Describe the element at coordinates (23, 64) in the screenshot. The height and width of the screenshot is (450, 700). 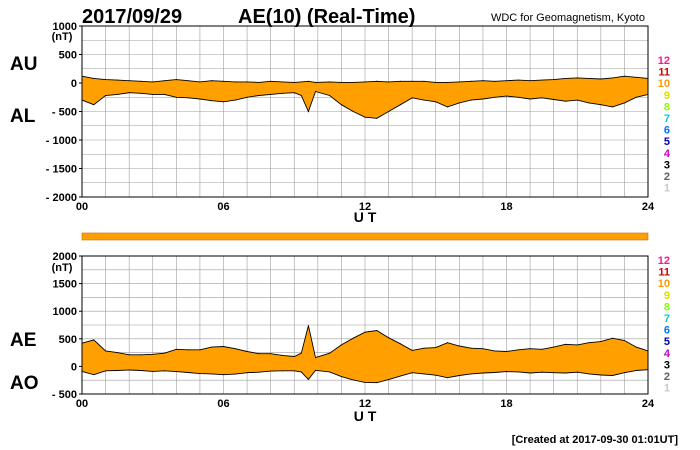
I see `au-label: AU` at that location.